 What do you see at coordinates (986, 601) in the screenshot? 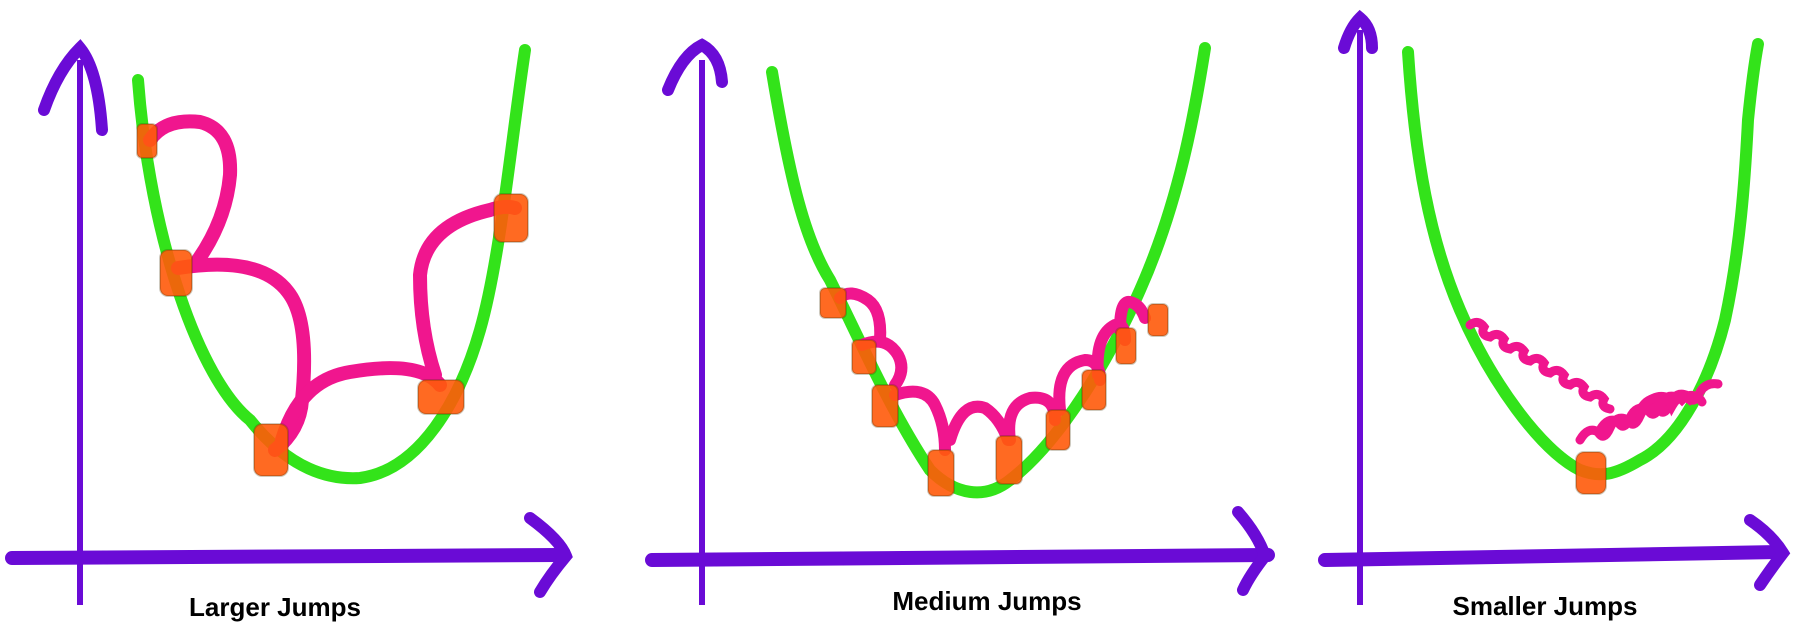
I see `panel-label: Medium Jumps` at bounding box center [986, 601].